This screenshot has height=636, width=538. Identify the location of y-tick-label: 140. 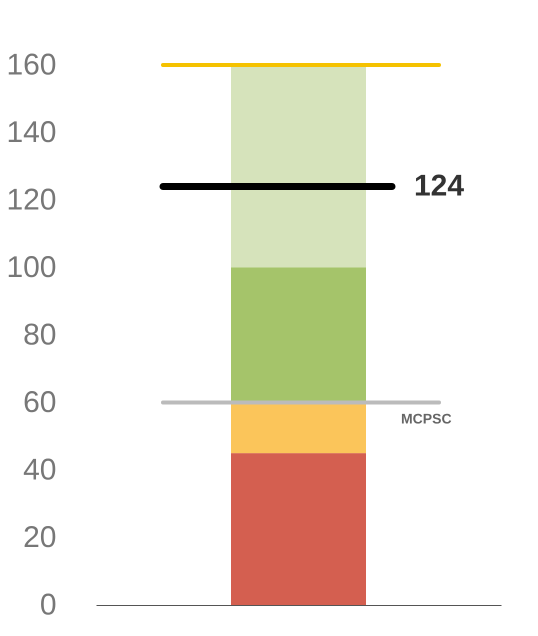
(31, 132).